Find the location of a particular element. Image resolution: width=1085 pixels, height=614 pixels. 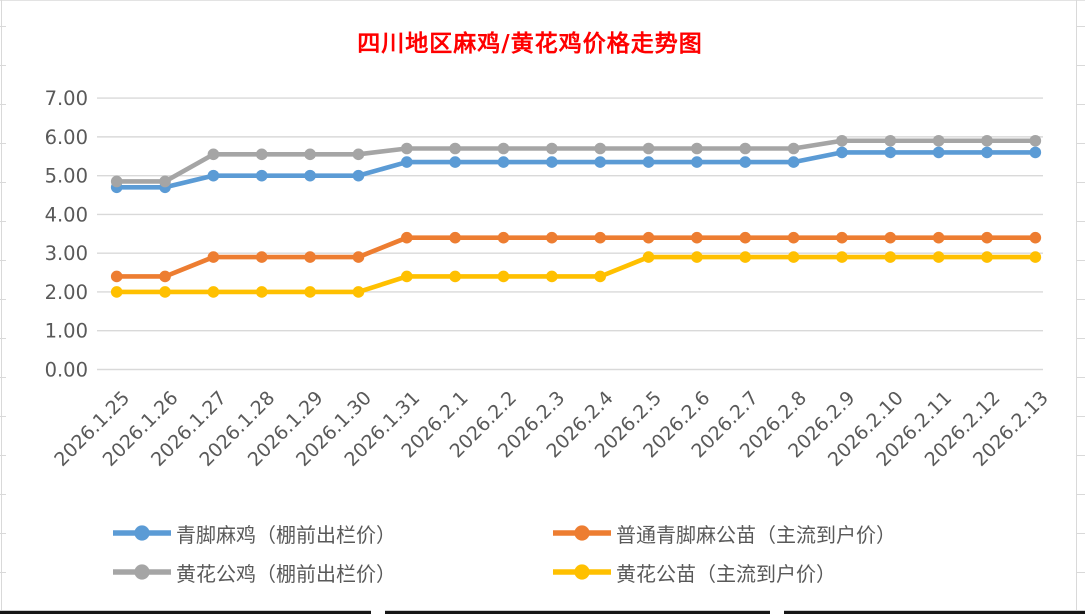

chart-title: 四川地区麻鸡/黄花鸡价格走势图 is located at coordinates (530, 43).